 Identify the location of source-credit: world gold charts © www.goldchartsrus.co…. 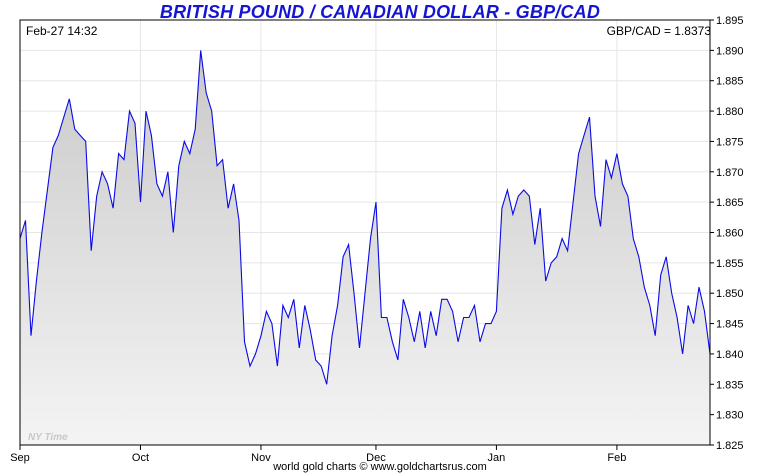
(380, 467).